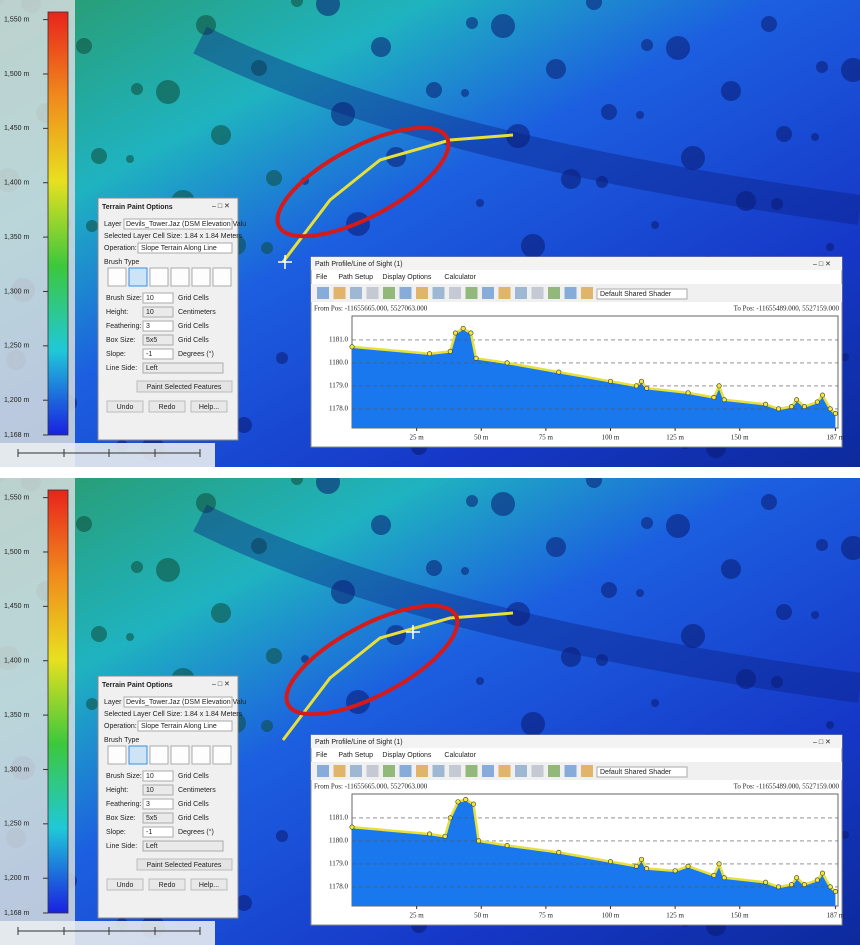 The image size is (860, 945). What do you see at coordinates (16, 435) in the screenshot?
I see `legend-label: 1,168 m` at bounding box center [16, 435].